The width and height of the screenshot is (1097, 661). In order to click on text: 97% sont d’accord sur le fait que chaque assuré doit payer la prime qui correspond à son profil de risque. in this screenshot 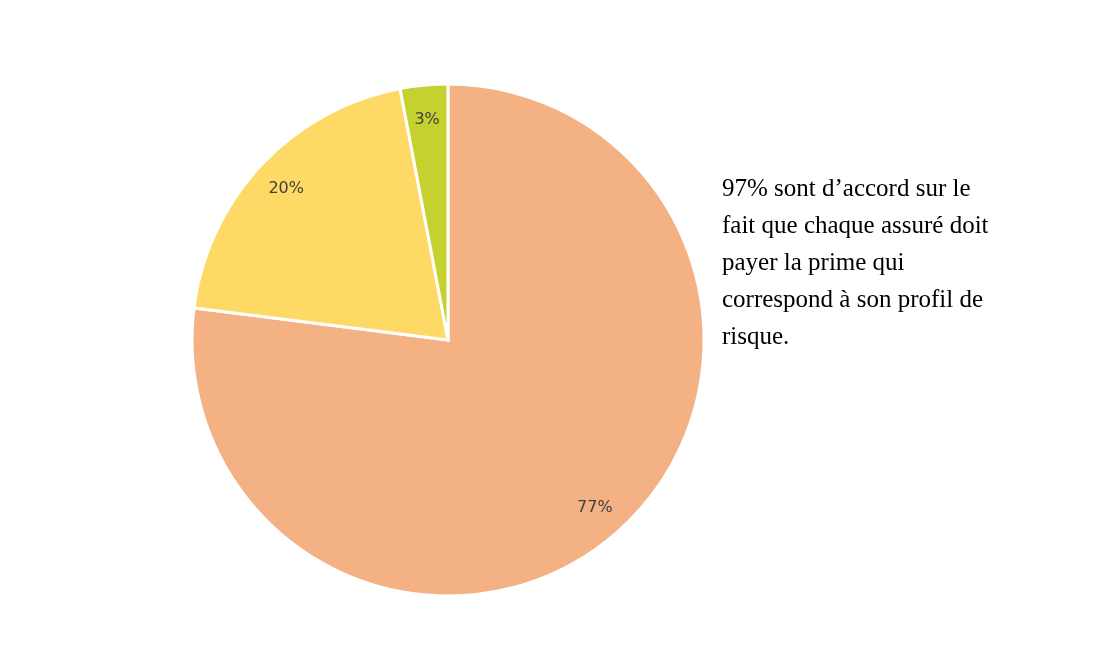, I will do `click(855, 261)`.